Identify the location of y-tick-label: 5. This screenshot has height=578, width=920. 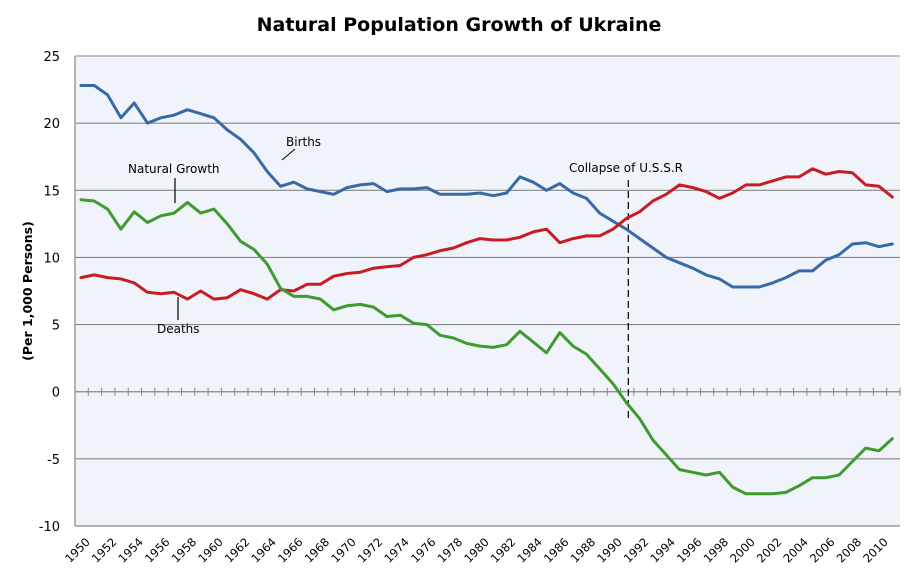
(56, 326).